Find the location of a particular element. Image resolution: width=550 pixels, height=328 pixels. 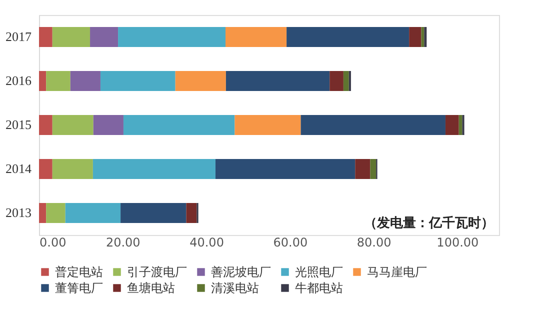

y-tick-label: 2013 is located at coordinates (19, 212).